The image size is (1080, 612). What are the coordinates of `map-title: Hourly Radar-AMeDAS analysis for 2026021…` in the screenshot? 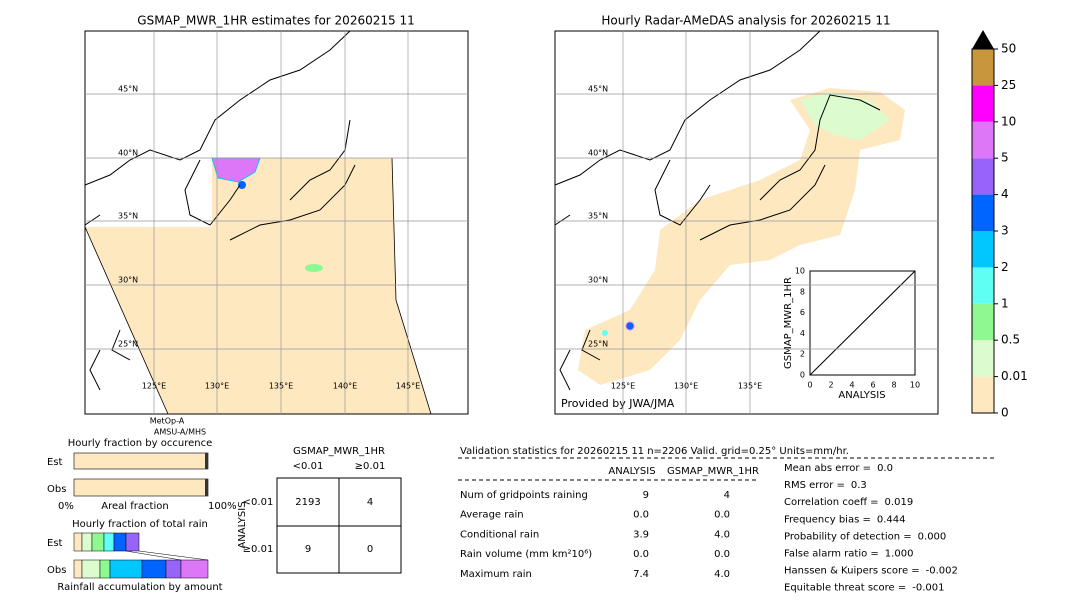 It's located at (745, 21).